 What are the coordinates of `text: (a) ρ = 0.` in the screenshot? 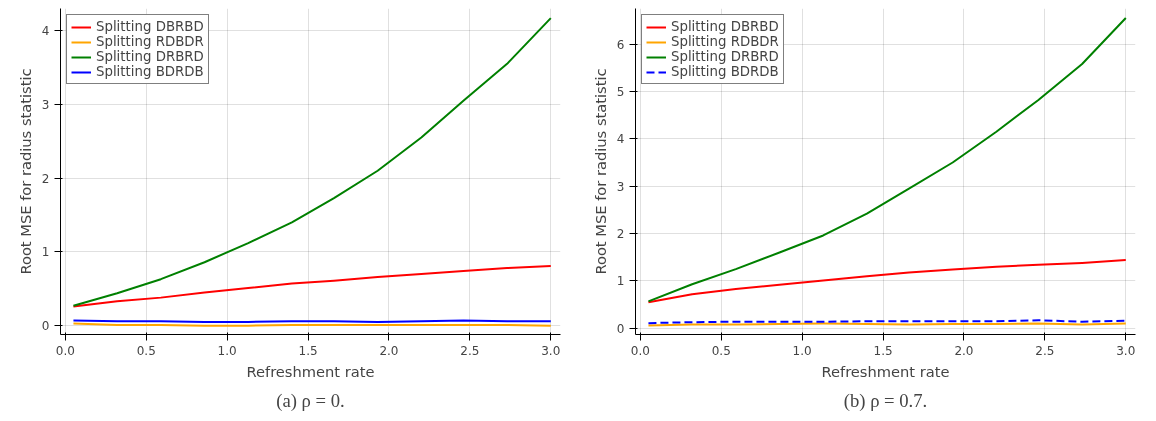 It's located at (310, 400).